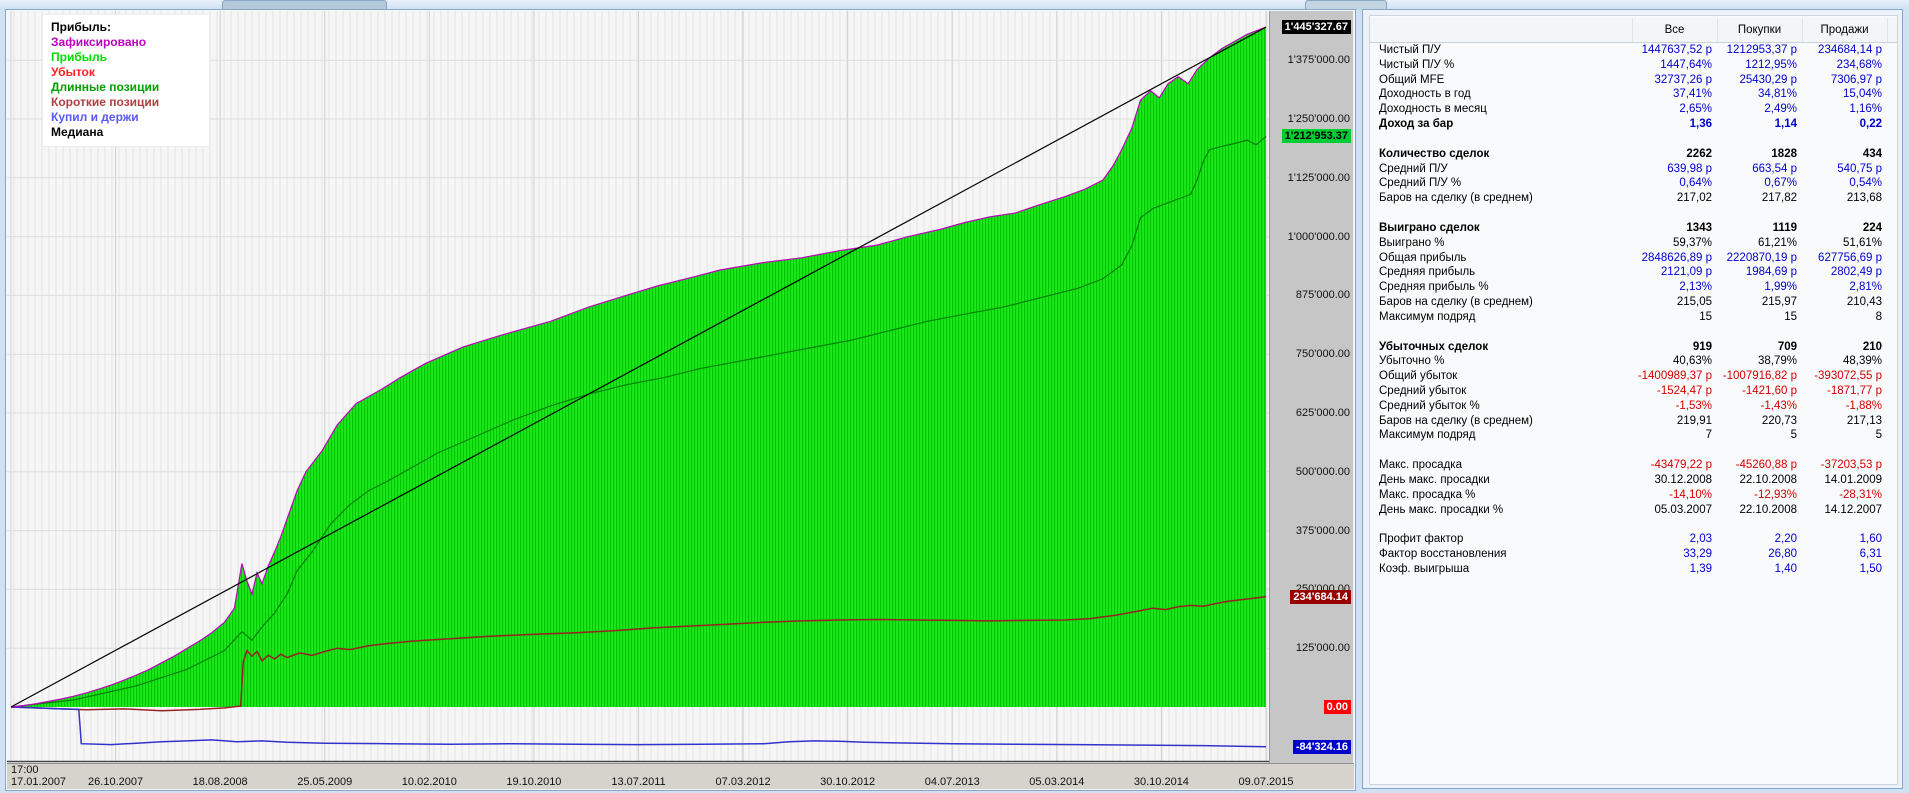  What do you see at coordinates (534, 782) in the screenshot?
I see `x-axis-date-label: 19.10.2010` at bounding box center [534, 782].